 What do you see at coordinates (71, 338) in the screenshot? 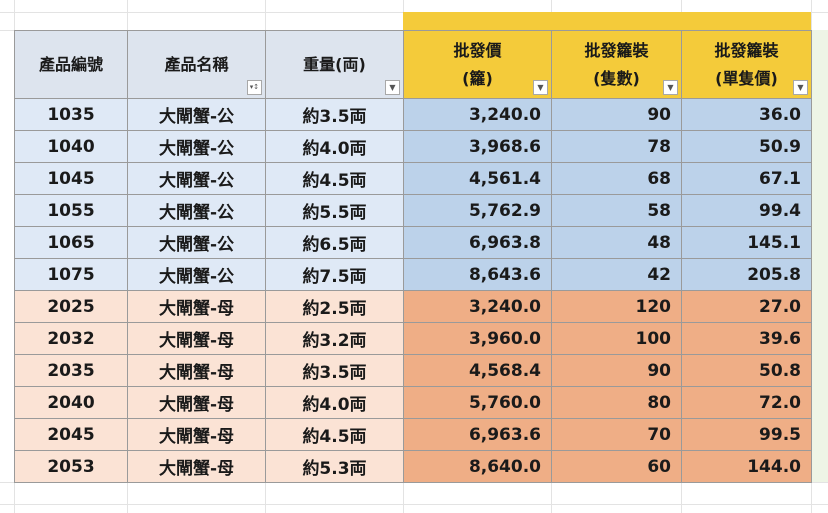
I see `cell-product-id: 2032` at bounding box center [71, 338].